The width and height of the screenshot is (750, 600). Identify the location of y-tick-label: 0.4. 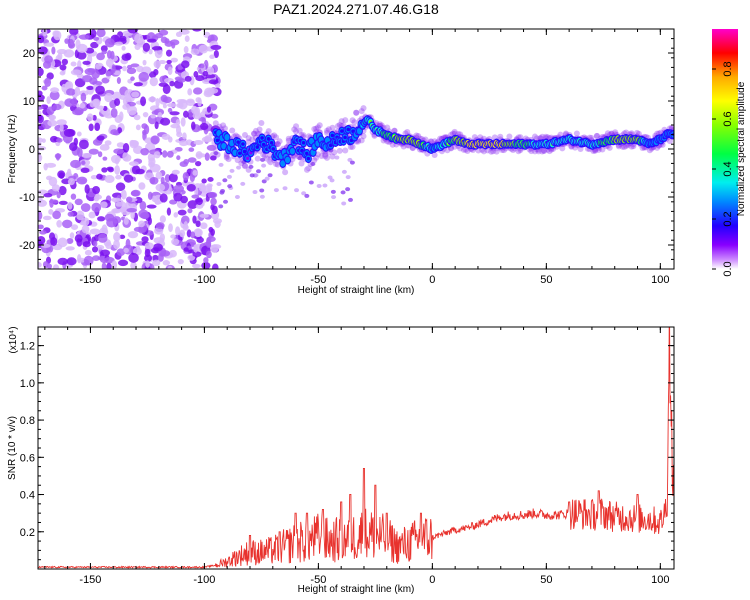
(27, 496).